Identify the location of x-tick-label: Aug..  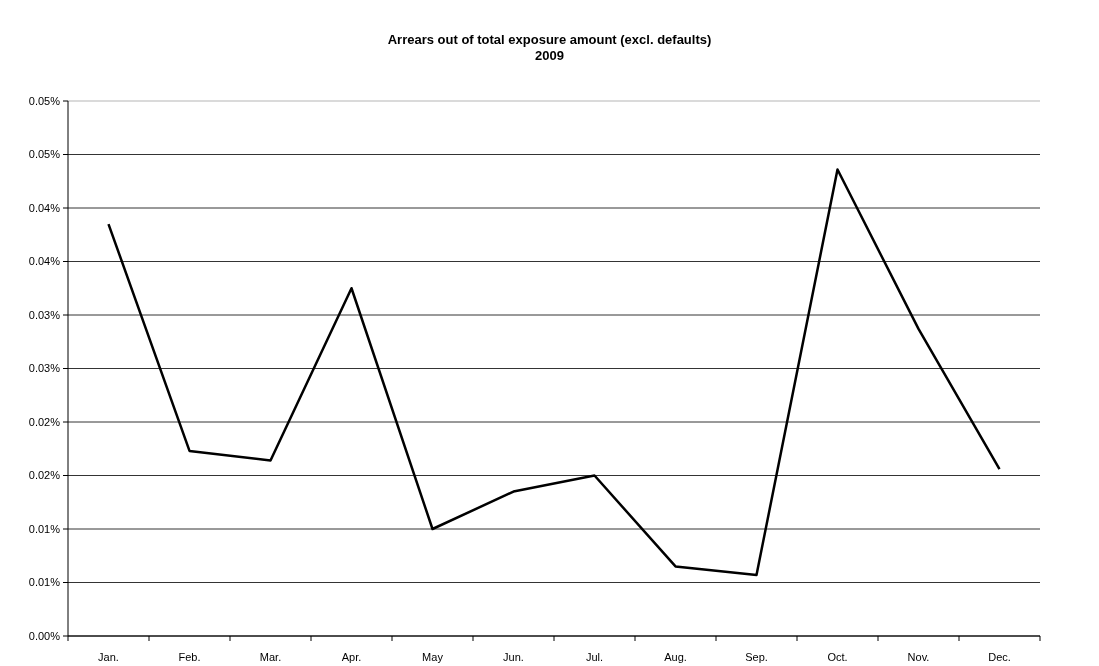
(675, 657).